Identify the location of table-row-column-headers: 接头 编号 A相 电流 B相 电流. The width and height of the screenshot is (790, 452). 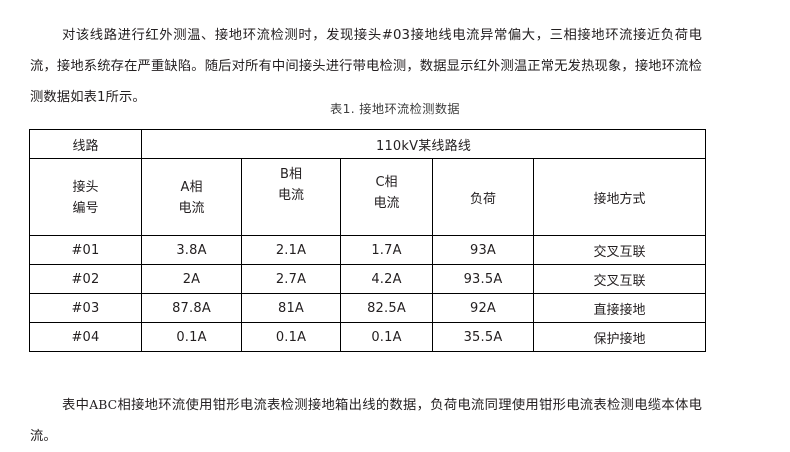
(368, 197).